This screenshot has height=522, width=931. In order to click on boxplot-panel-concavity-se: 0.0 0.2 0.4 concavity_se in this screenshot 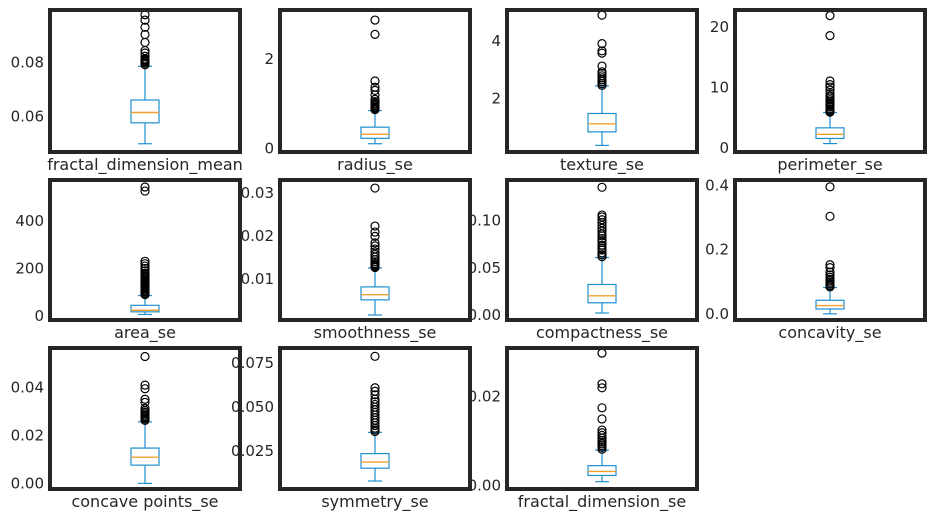, I will do `click(816, 260)`.